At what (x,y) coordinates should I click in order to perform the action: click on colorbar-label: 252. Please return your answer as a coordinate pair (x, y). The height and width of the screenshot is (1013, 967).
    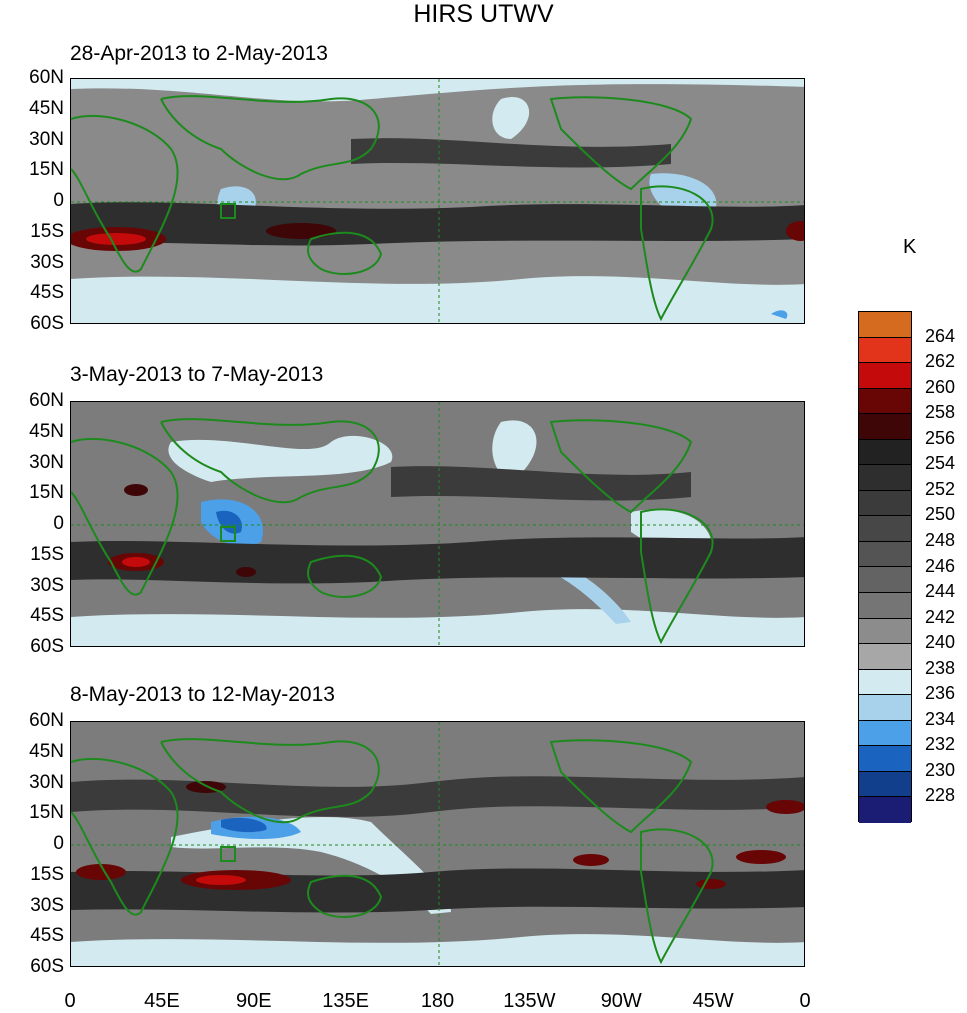
    Looking at the image, I should click on (940, 488).